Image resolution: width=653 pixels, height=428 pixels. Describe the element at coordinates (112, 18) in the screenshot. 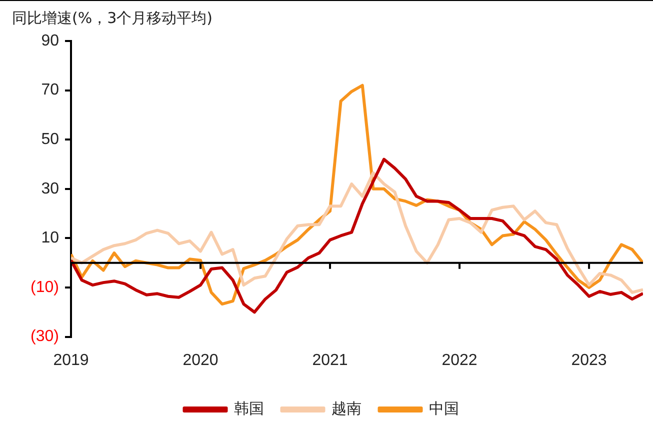

I see `y-axis-title: 同比增速(%，3个月移动平均)` at that location.